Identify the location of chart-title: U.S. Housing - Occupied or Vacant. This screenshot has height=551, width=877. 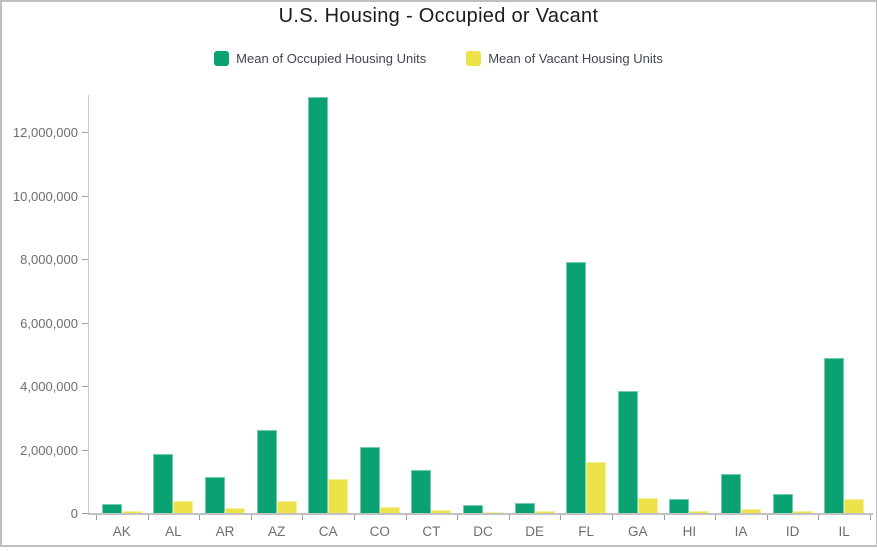
(438, 16).